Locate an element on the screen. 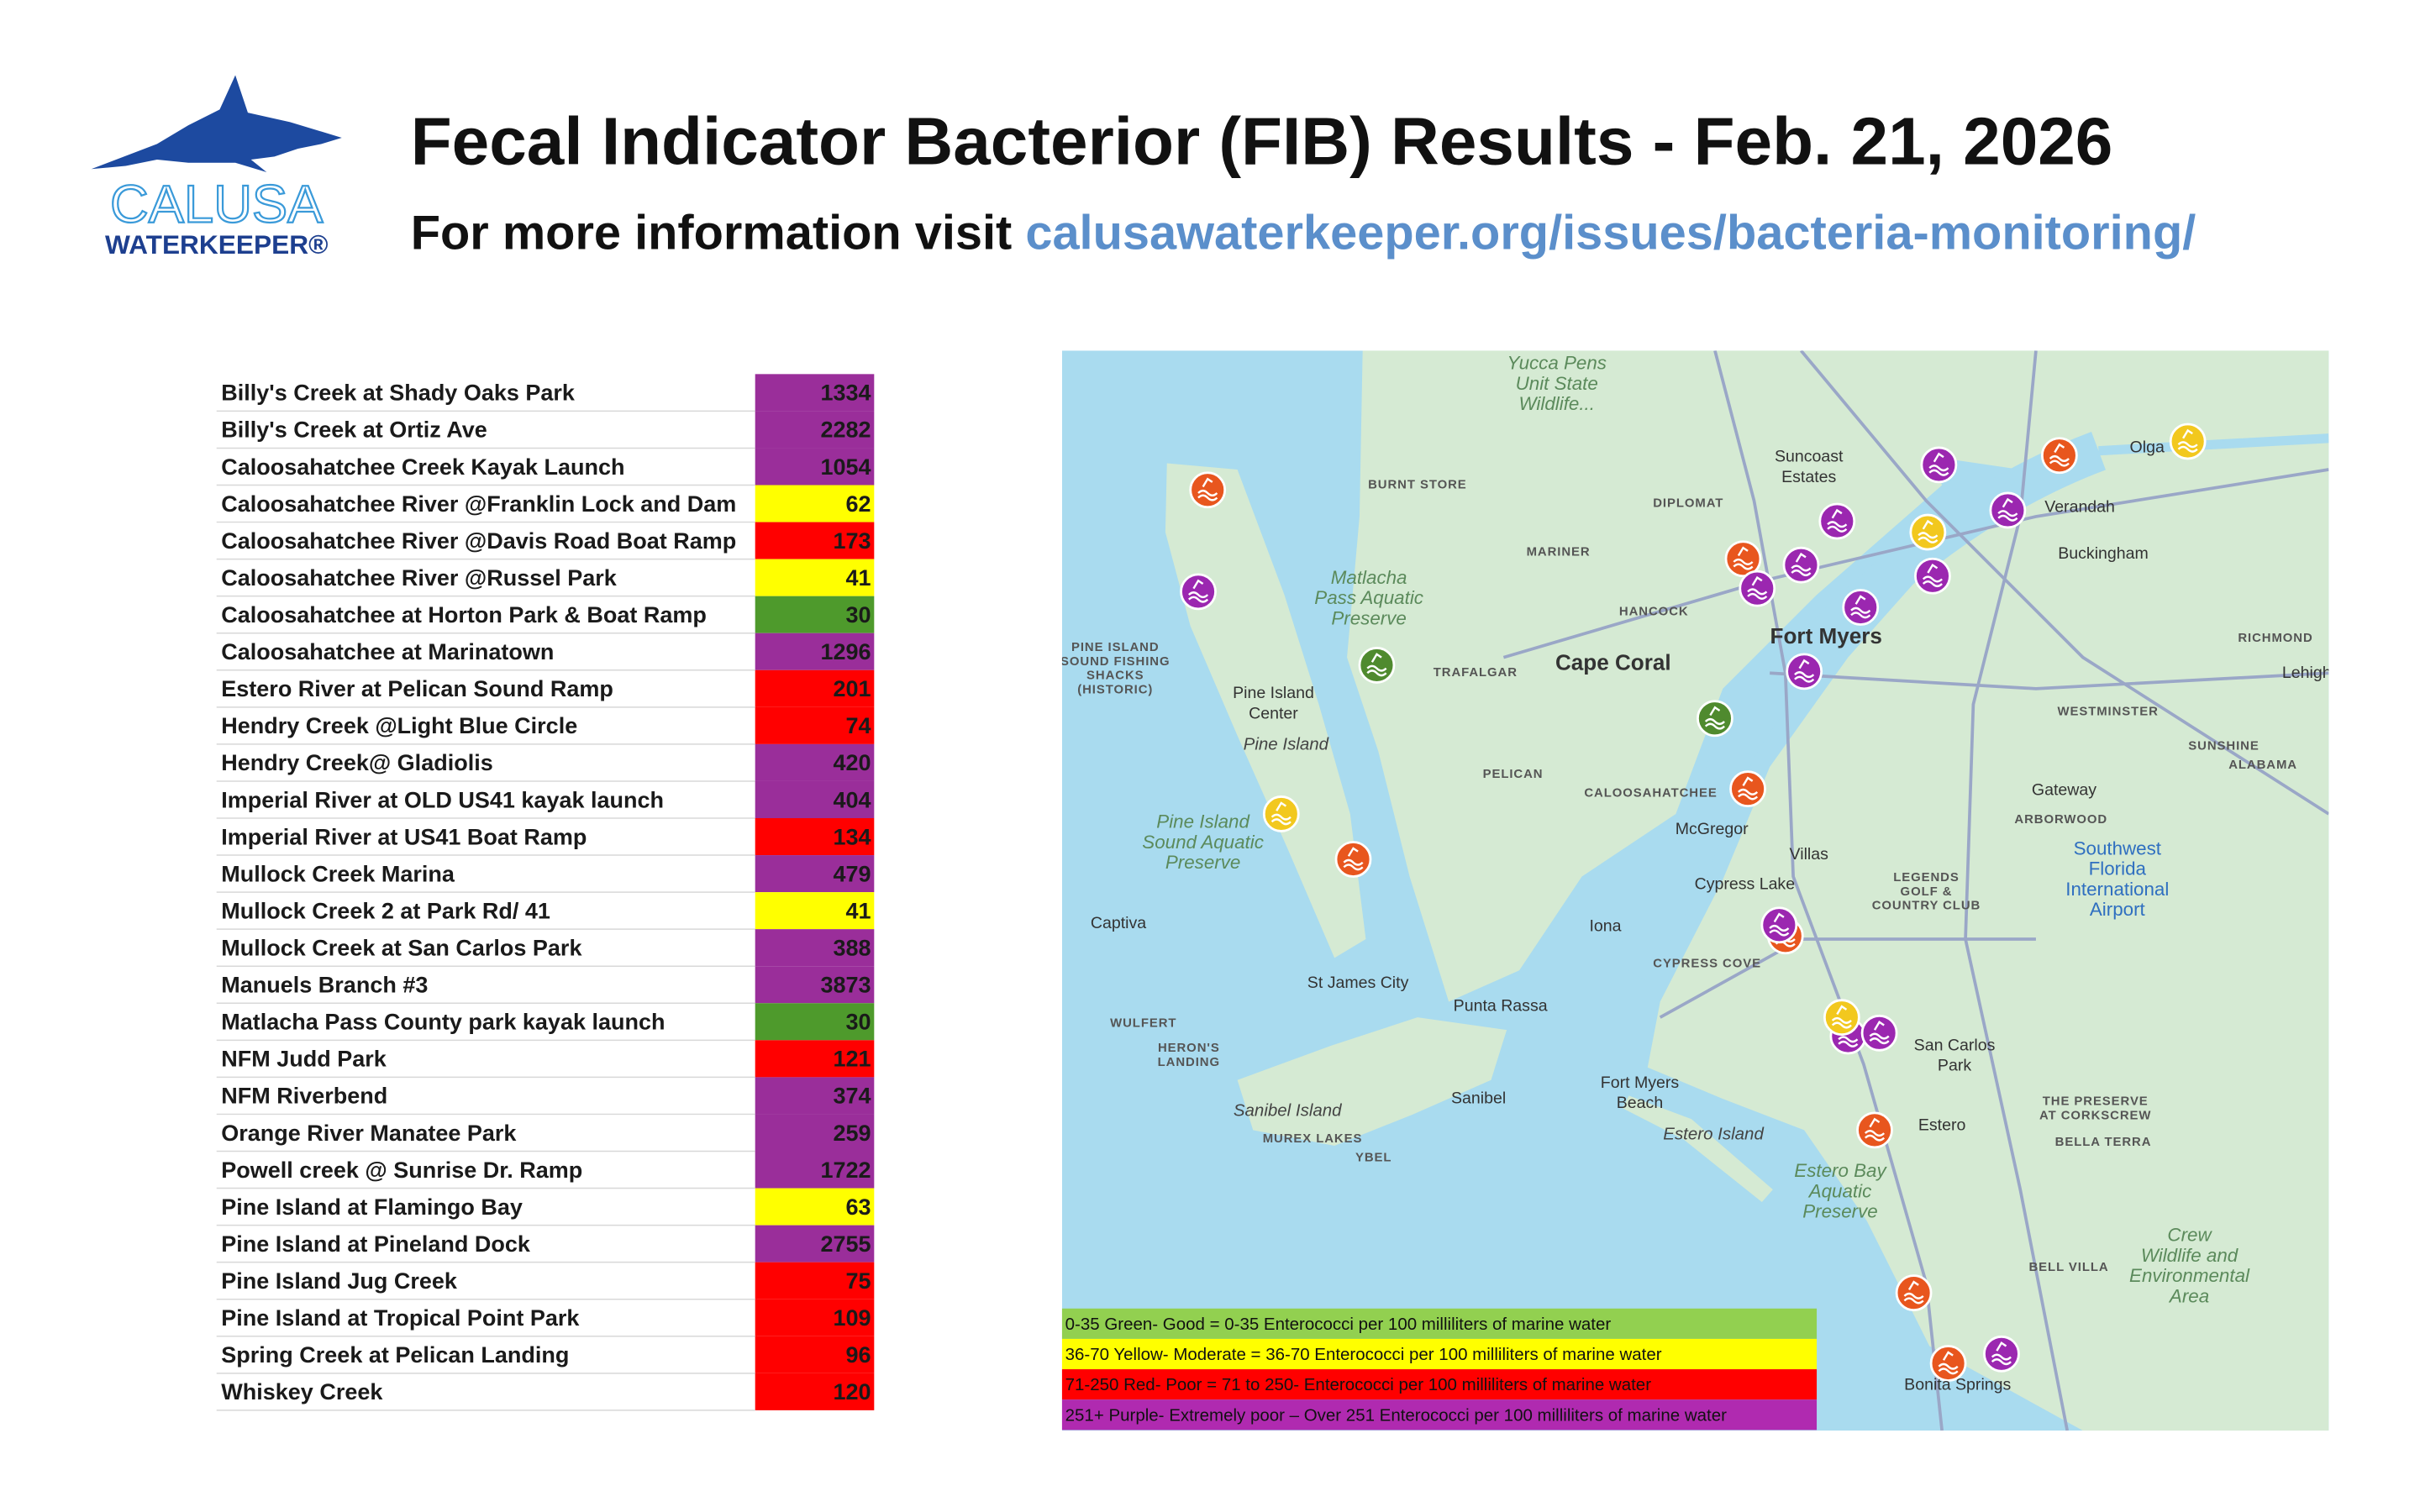  subtitle-text: For more information visit is located at coordinates (719, 233).